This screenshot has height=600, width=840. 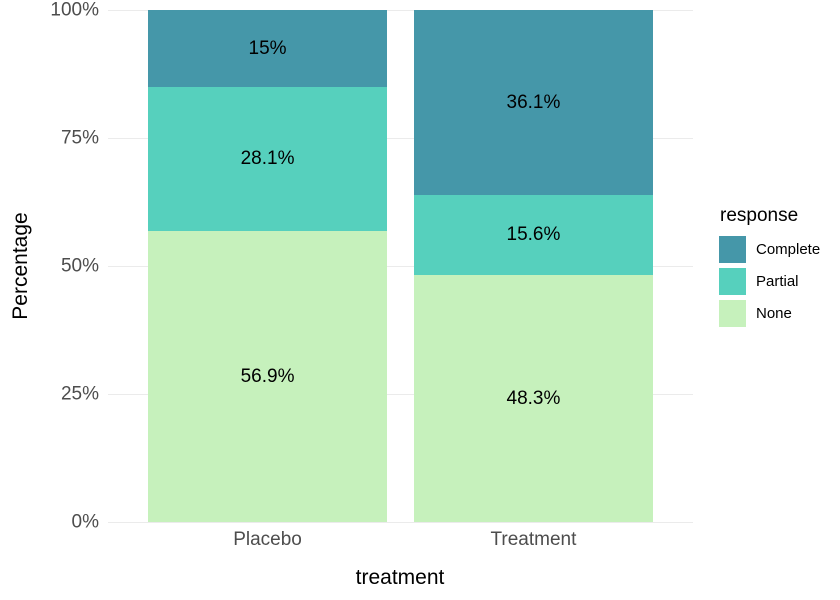 I want to click on bar-treatment-segment-none: 48.3%, so click(x=533, y=398).